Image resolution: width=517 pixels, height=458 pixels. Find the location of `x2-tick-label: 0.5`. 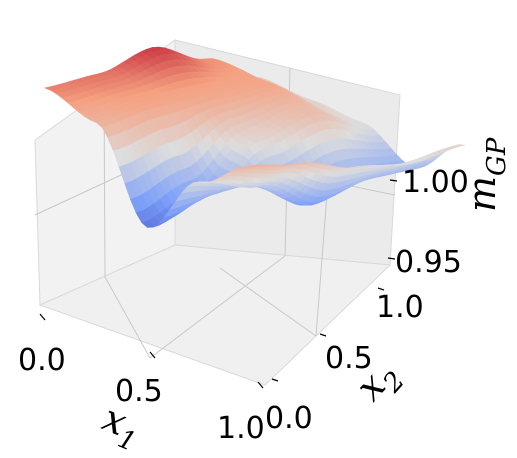

x2-tick-label: 0.5 is located at coordinates (349, 358).